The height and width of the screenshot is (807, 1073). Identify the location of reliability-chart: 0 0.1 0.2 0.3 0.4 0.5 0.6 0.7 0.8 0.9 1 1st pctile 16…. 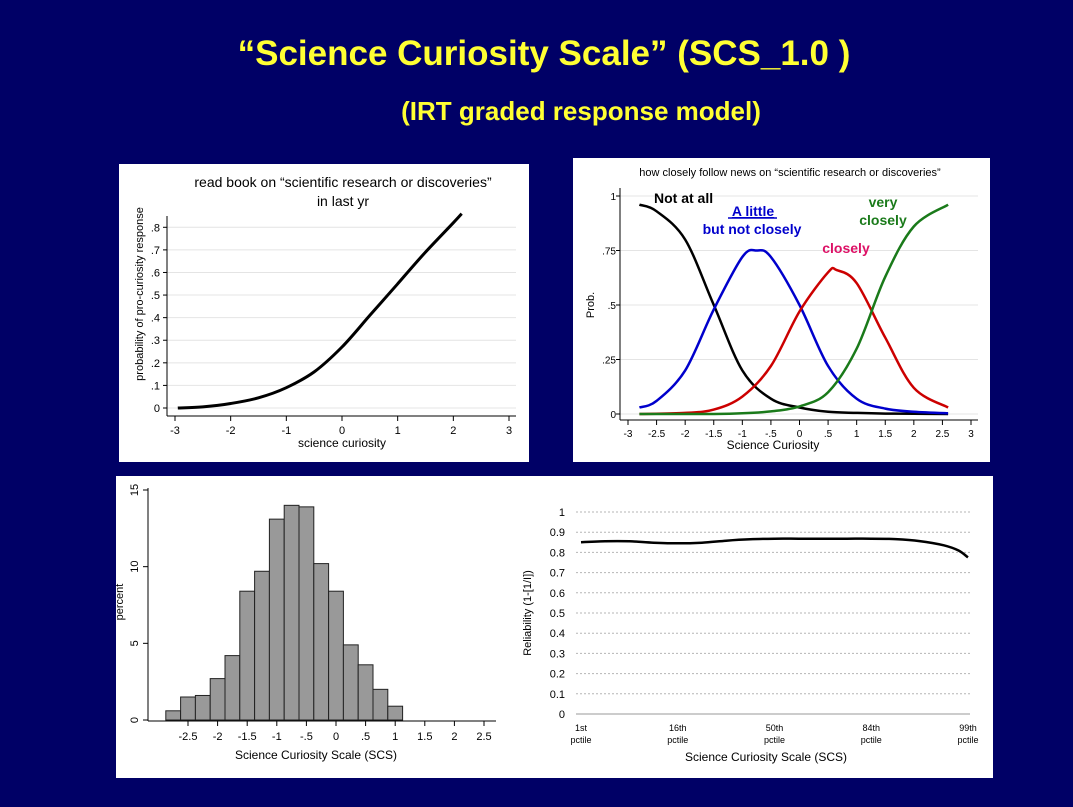
(750, 635).